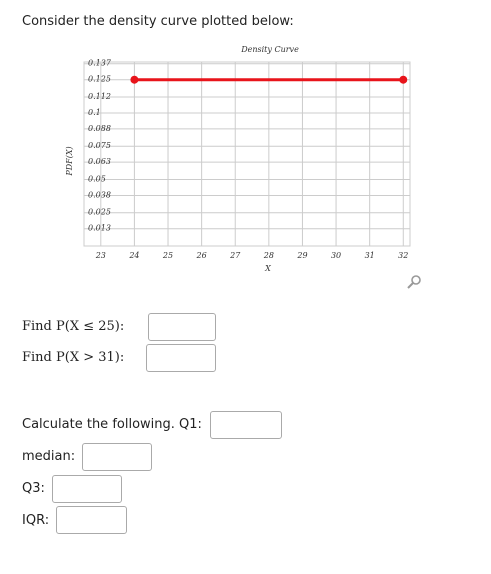 The image size is (491, 574). What do you see at coordinates (269, 49) in the screenshot?
I see `chart-title: Density Curve` at bounding box center [269, 49].